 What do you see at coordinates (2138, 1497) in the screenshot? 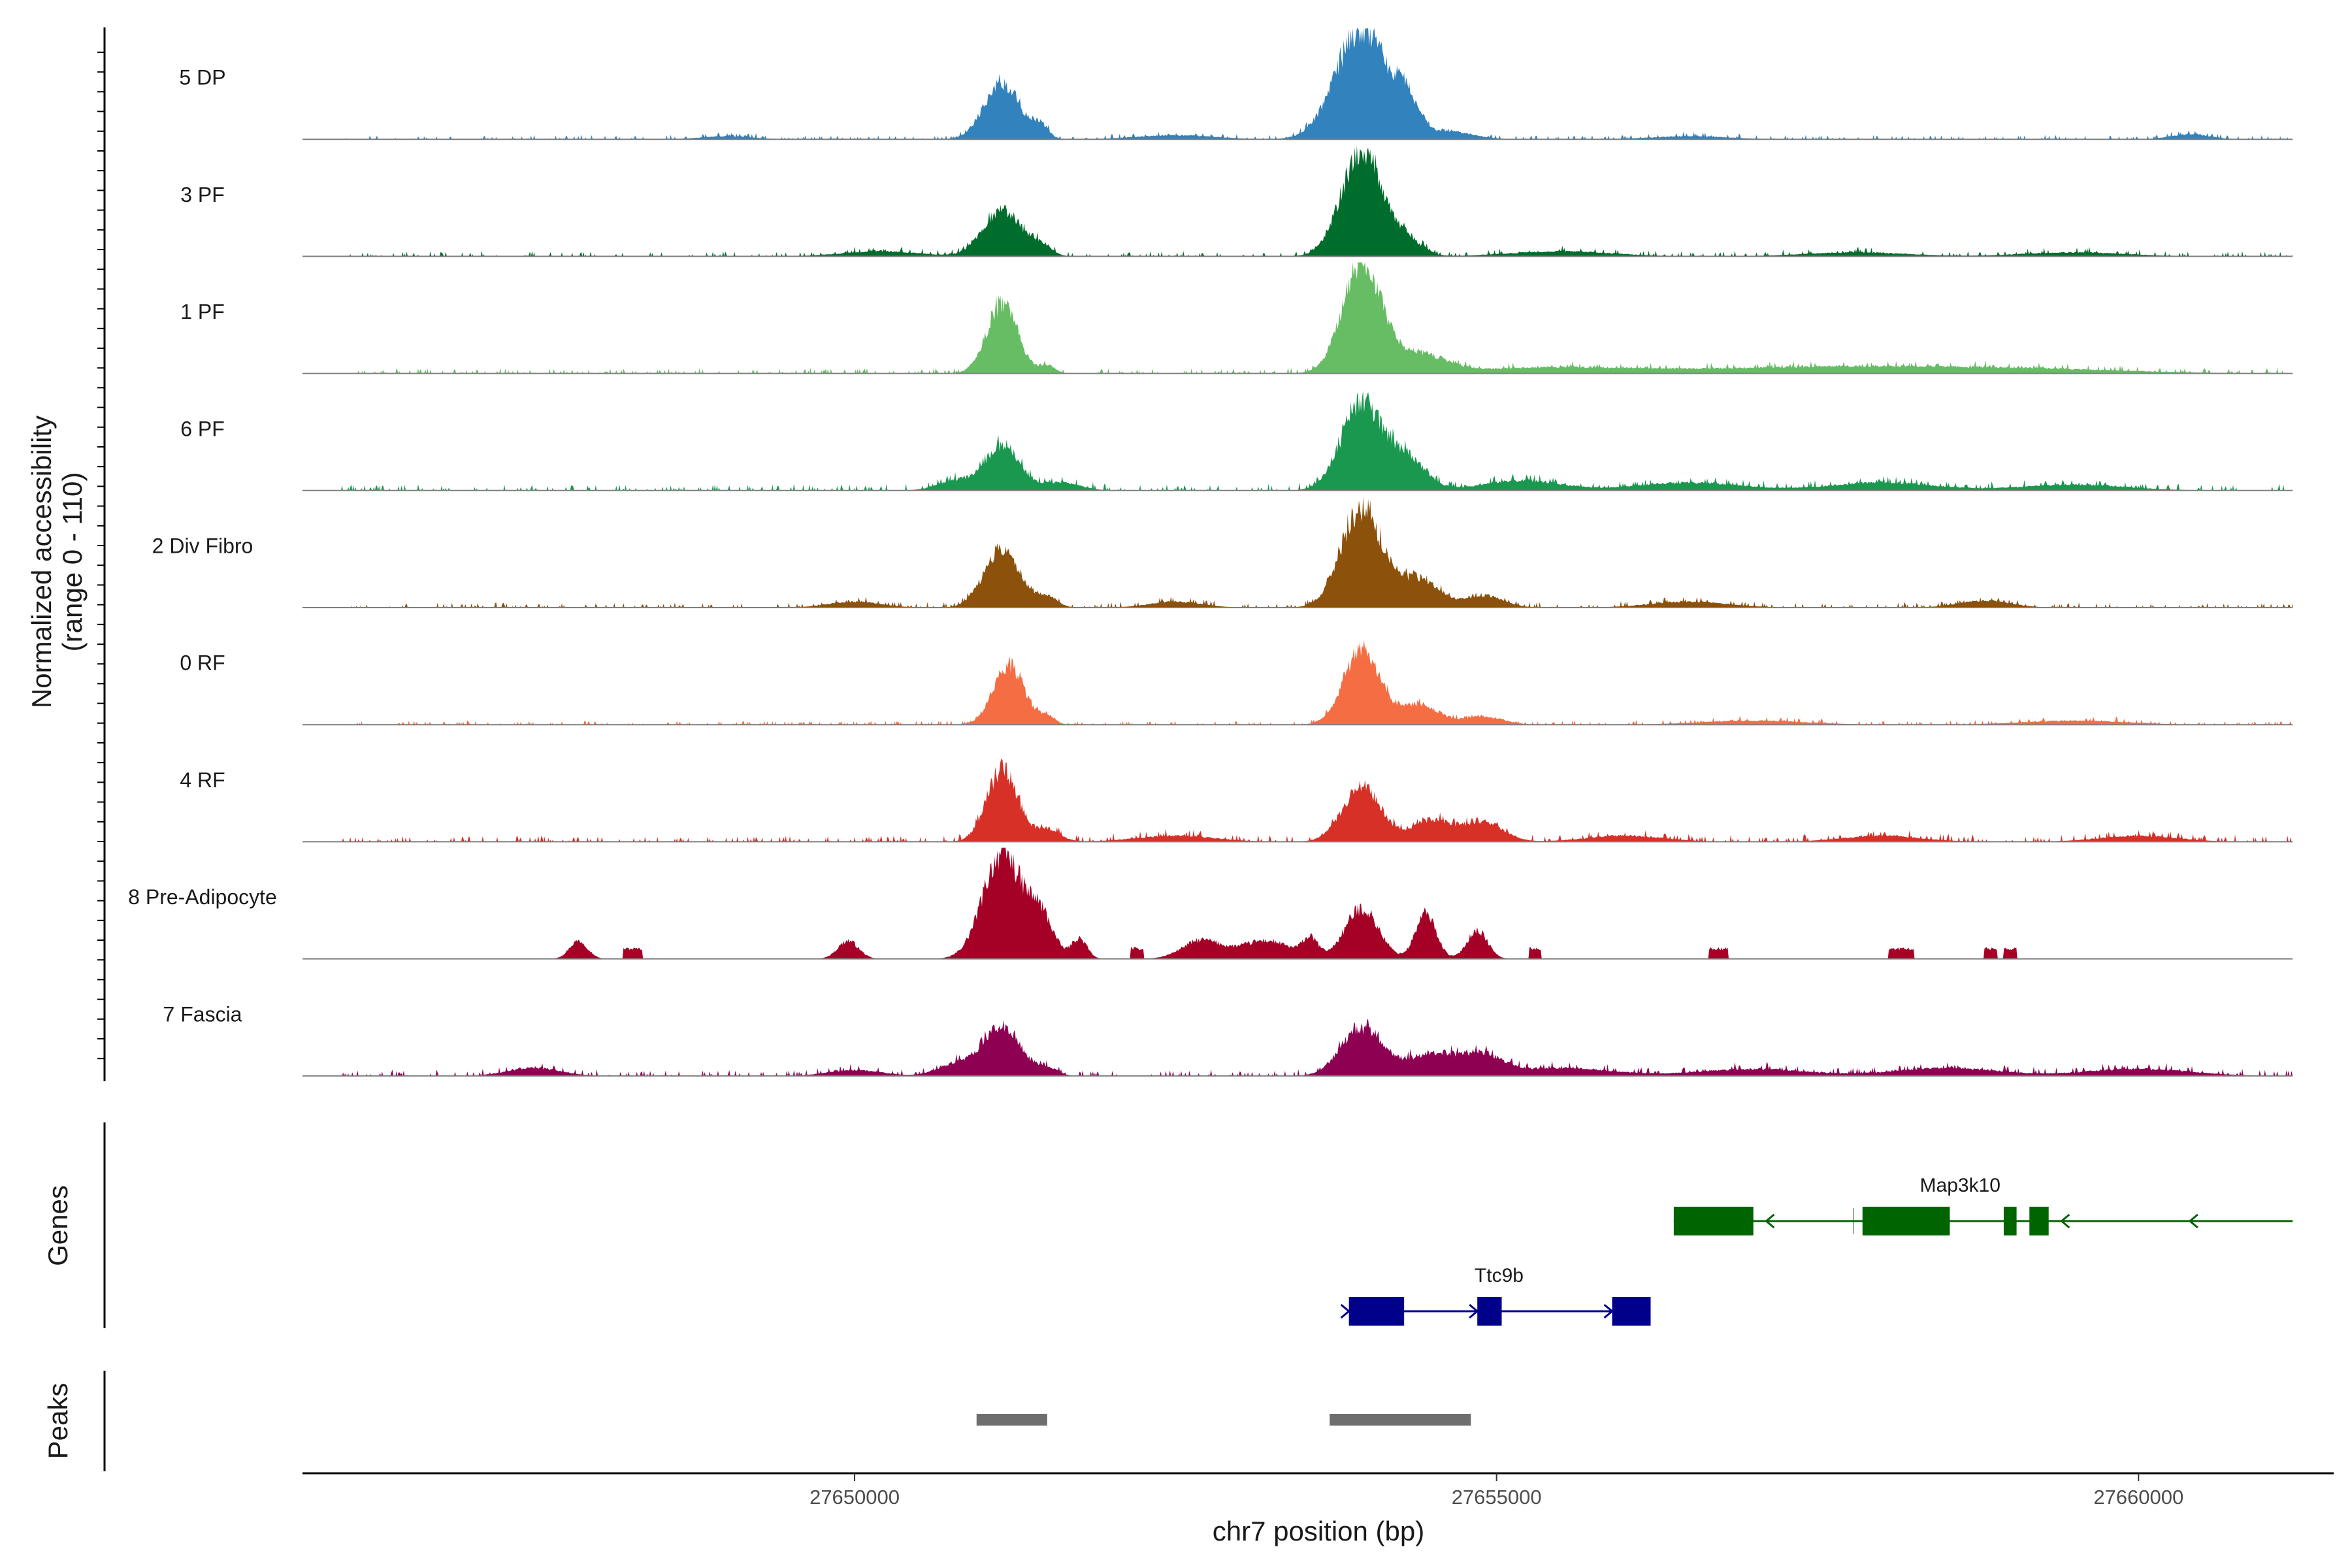
I see `x-tick-label: 27660000` at bounding box center [2138, 1497].